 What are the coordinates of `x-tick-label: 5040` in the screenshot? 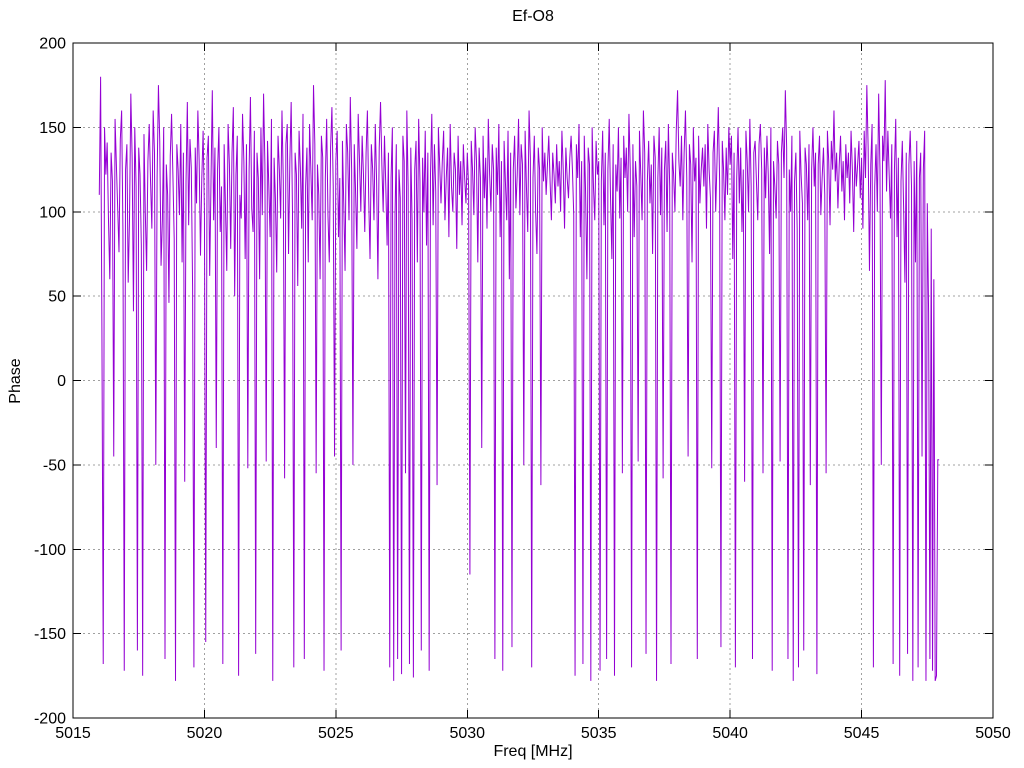 It's located at (730, 733).